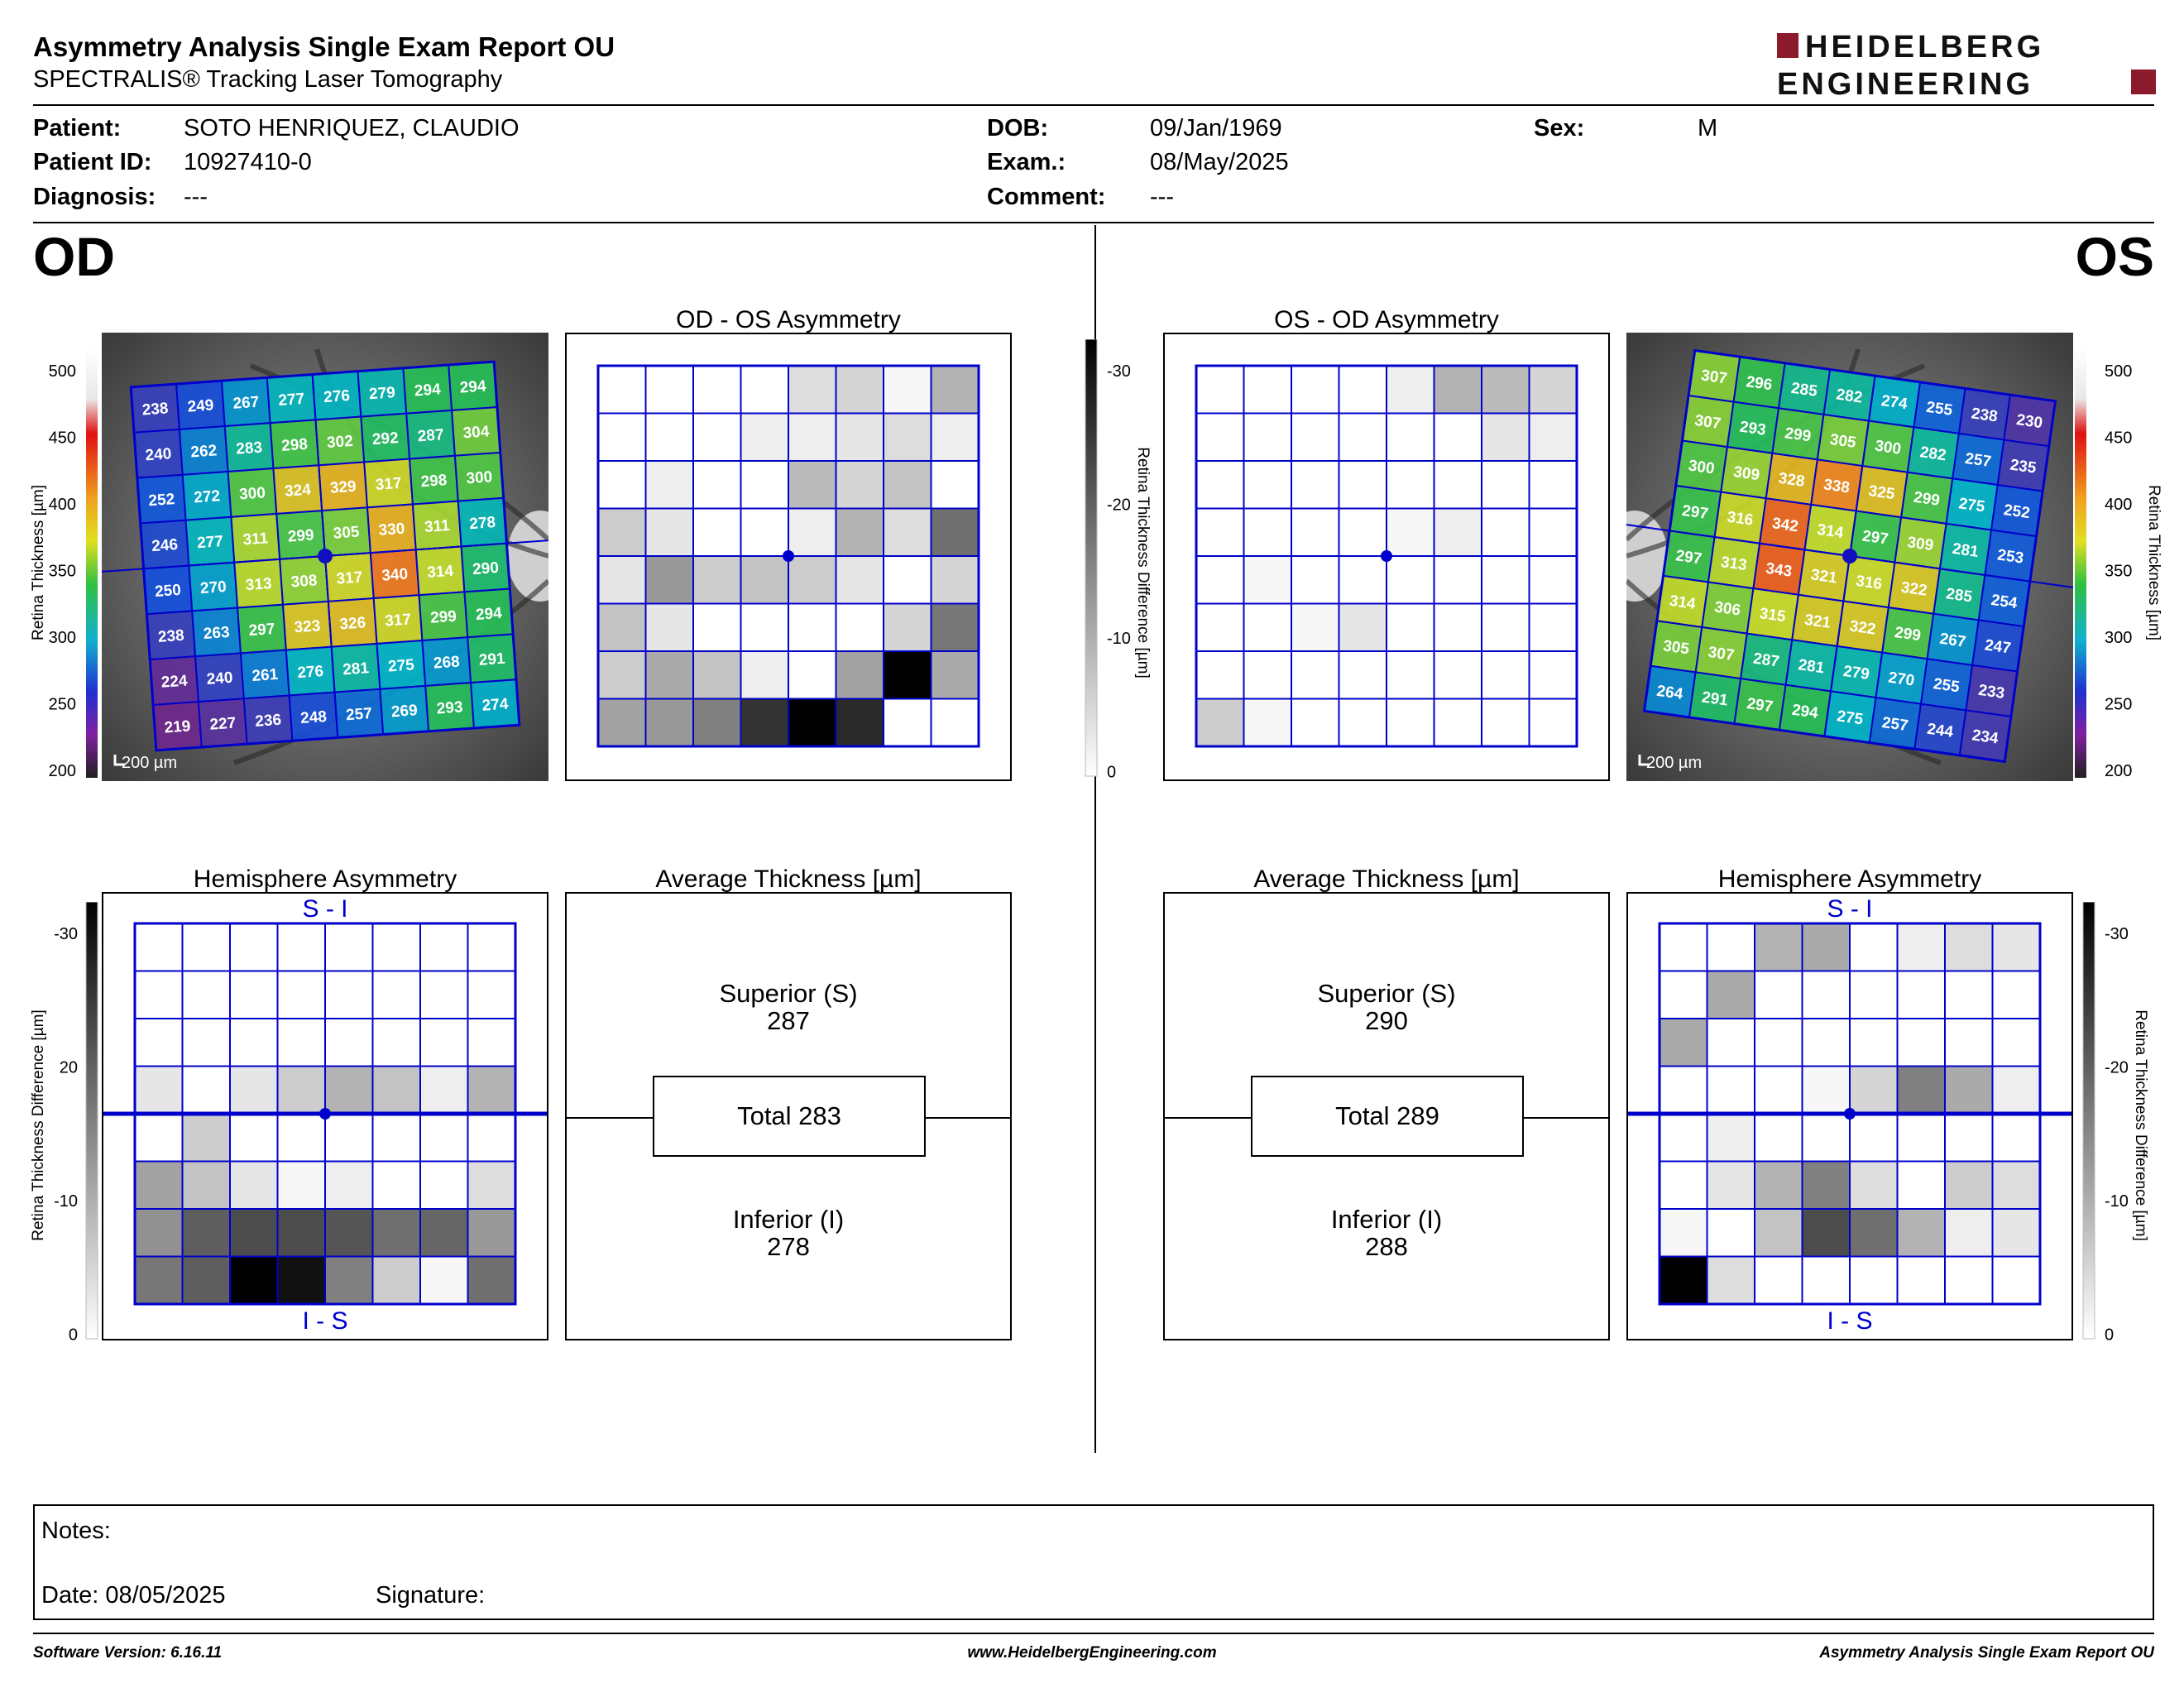 The height and width of the screenshot is (1688, 2184). What do you see at coordinates (486, 568) in the screenshot?
I see `thickness-value: 290` at bounding box center [486, 568].